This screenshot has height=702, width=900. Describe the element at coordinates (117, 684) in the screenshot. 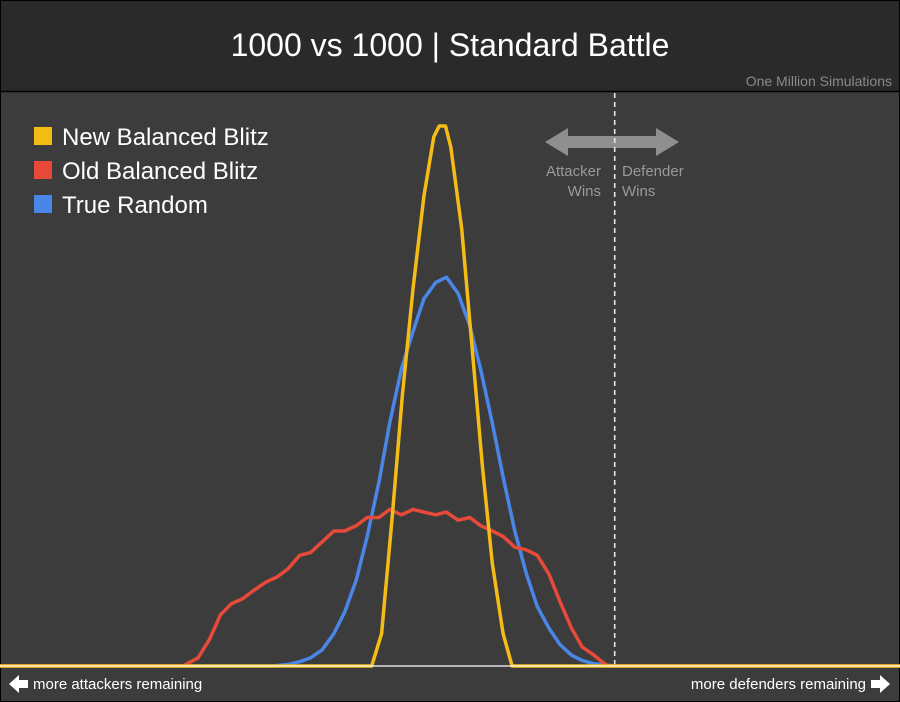

I see `footer-left-label: more attackers remaining` at that location.